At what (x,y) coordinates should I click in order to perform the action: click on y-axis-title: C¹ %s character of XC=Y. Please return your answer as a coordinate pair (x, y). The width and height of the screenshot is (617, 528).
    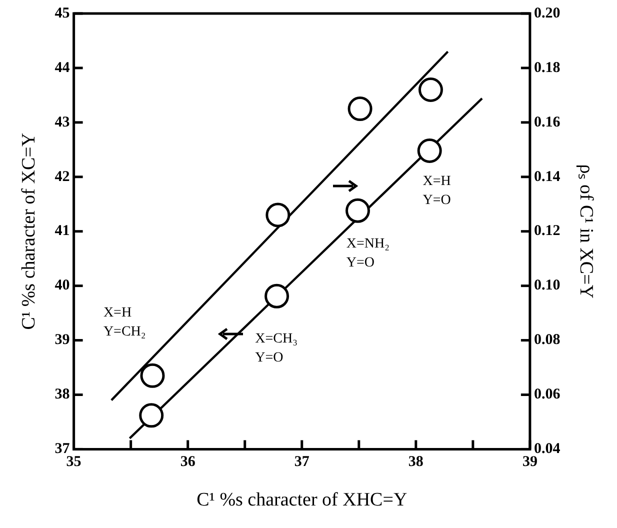
    Looking at the image, I should click on (29, 231).